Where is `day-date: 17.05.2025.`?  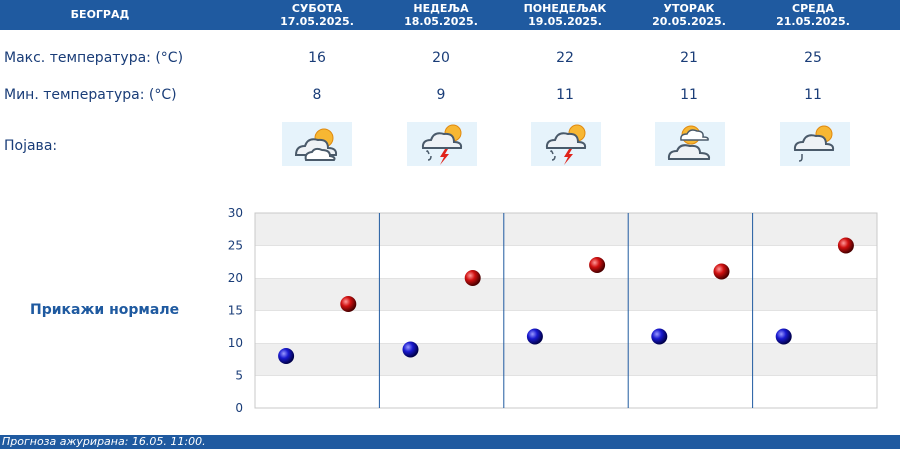 day-date: 17.05.2025. is located at coordinates (317, 21).